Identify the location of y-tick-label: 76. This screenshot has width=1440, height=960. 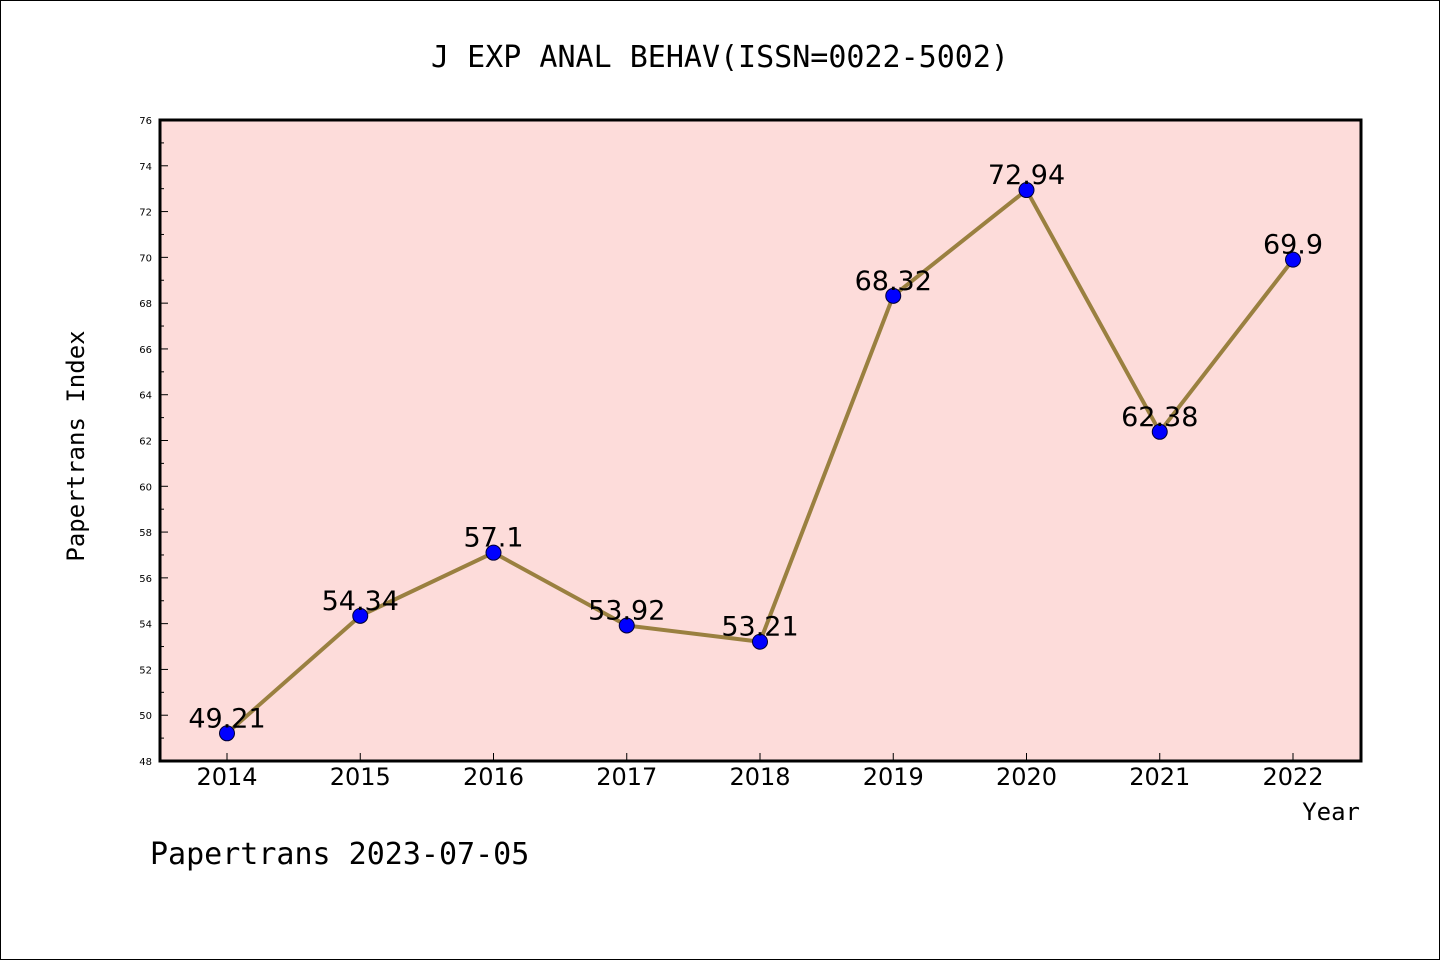
(145, 121).